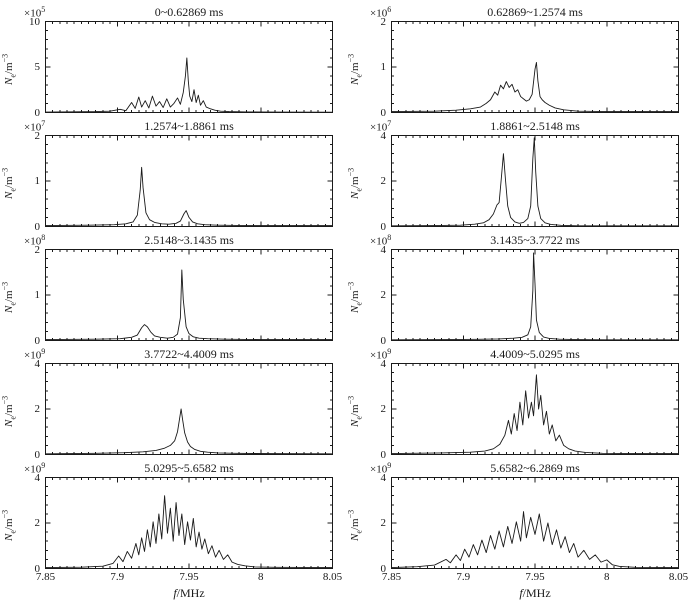  I want to click on subplot-title: 5.6582~6.2869 ms, so click(535, 468).